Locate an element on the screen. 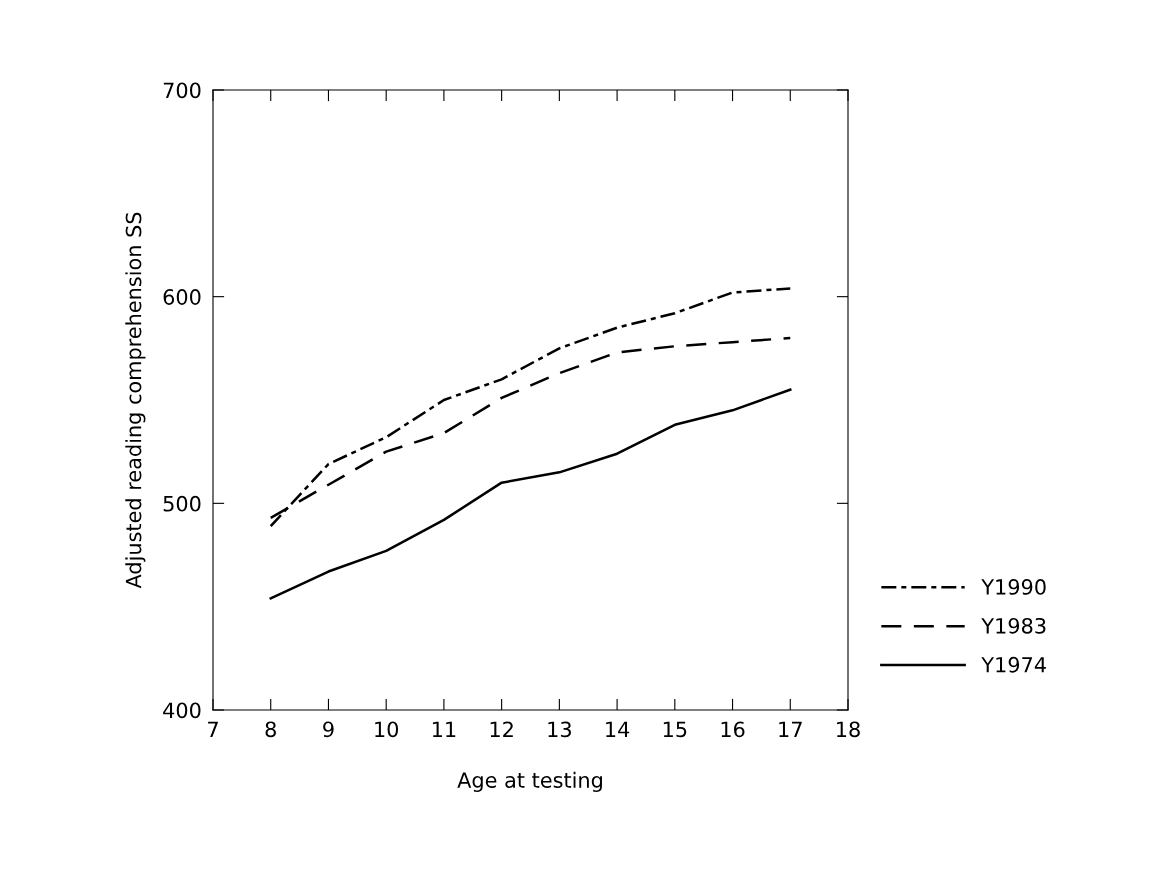  y-axis-title: Adjusted reading comprehension SS is located at coordinates (135, 400).